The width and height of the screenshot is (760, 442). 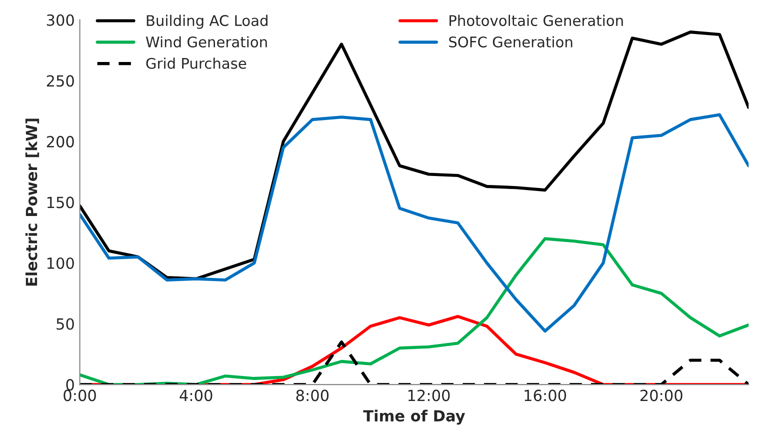 What do you see at coordinates (196, 396) in the screenshot?
I see `x-tick-label: 4:00` at bounding box center [196, 396].